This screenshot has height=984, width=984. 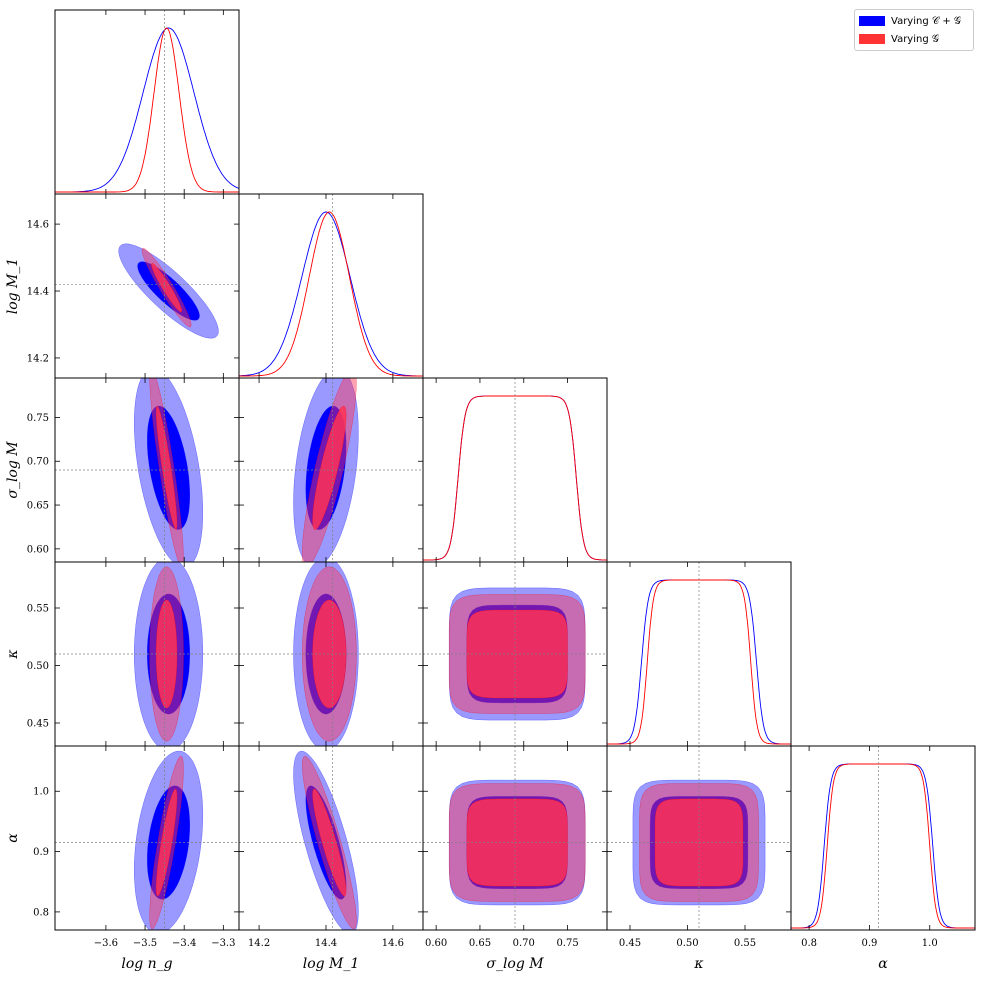 I want to click on ytick-label-kappa-2: 0.55, so click(x=38, y=609).